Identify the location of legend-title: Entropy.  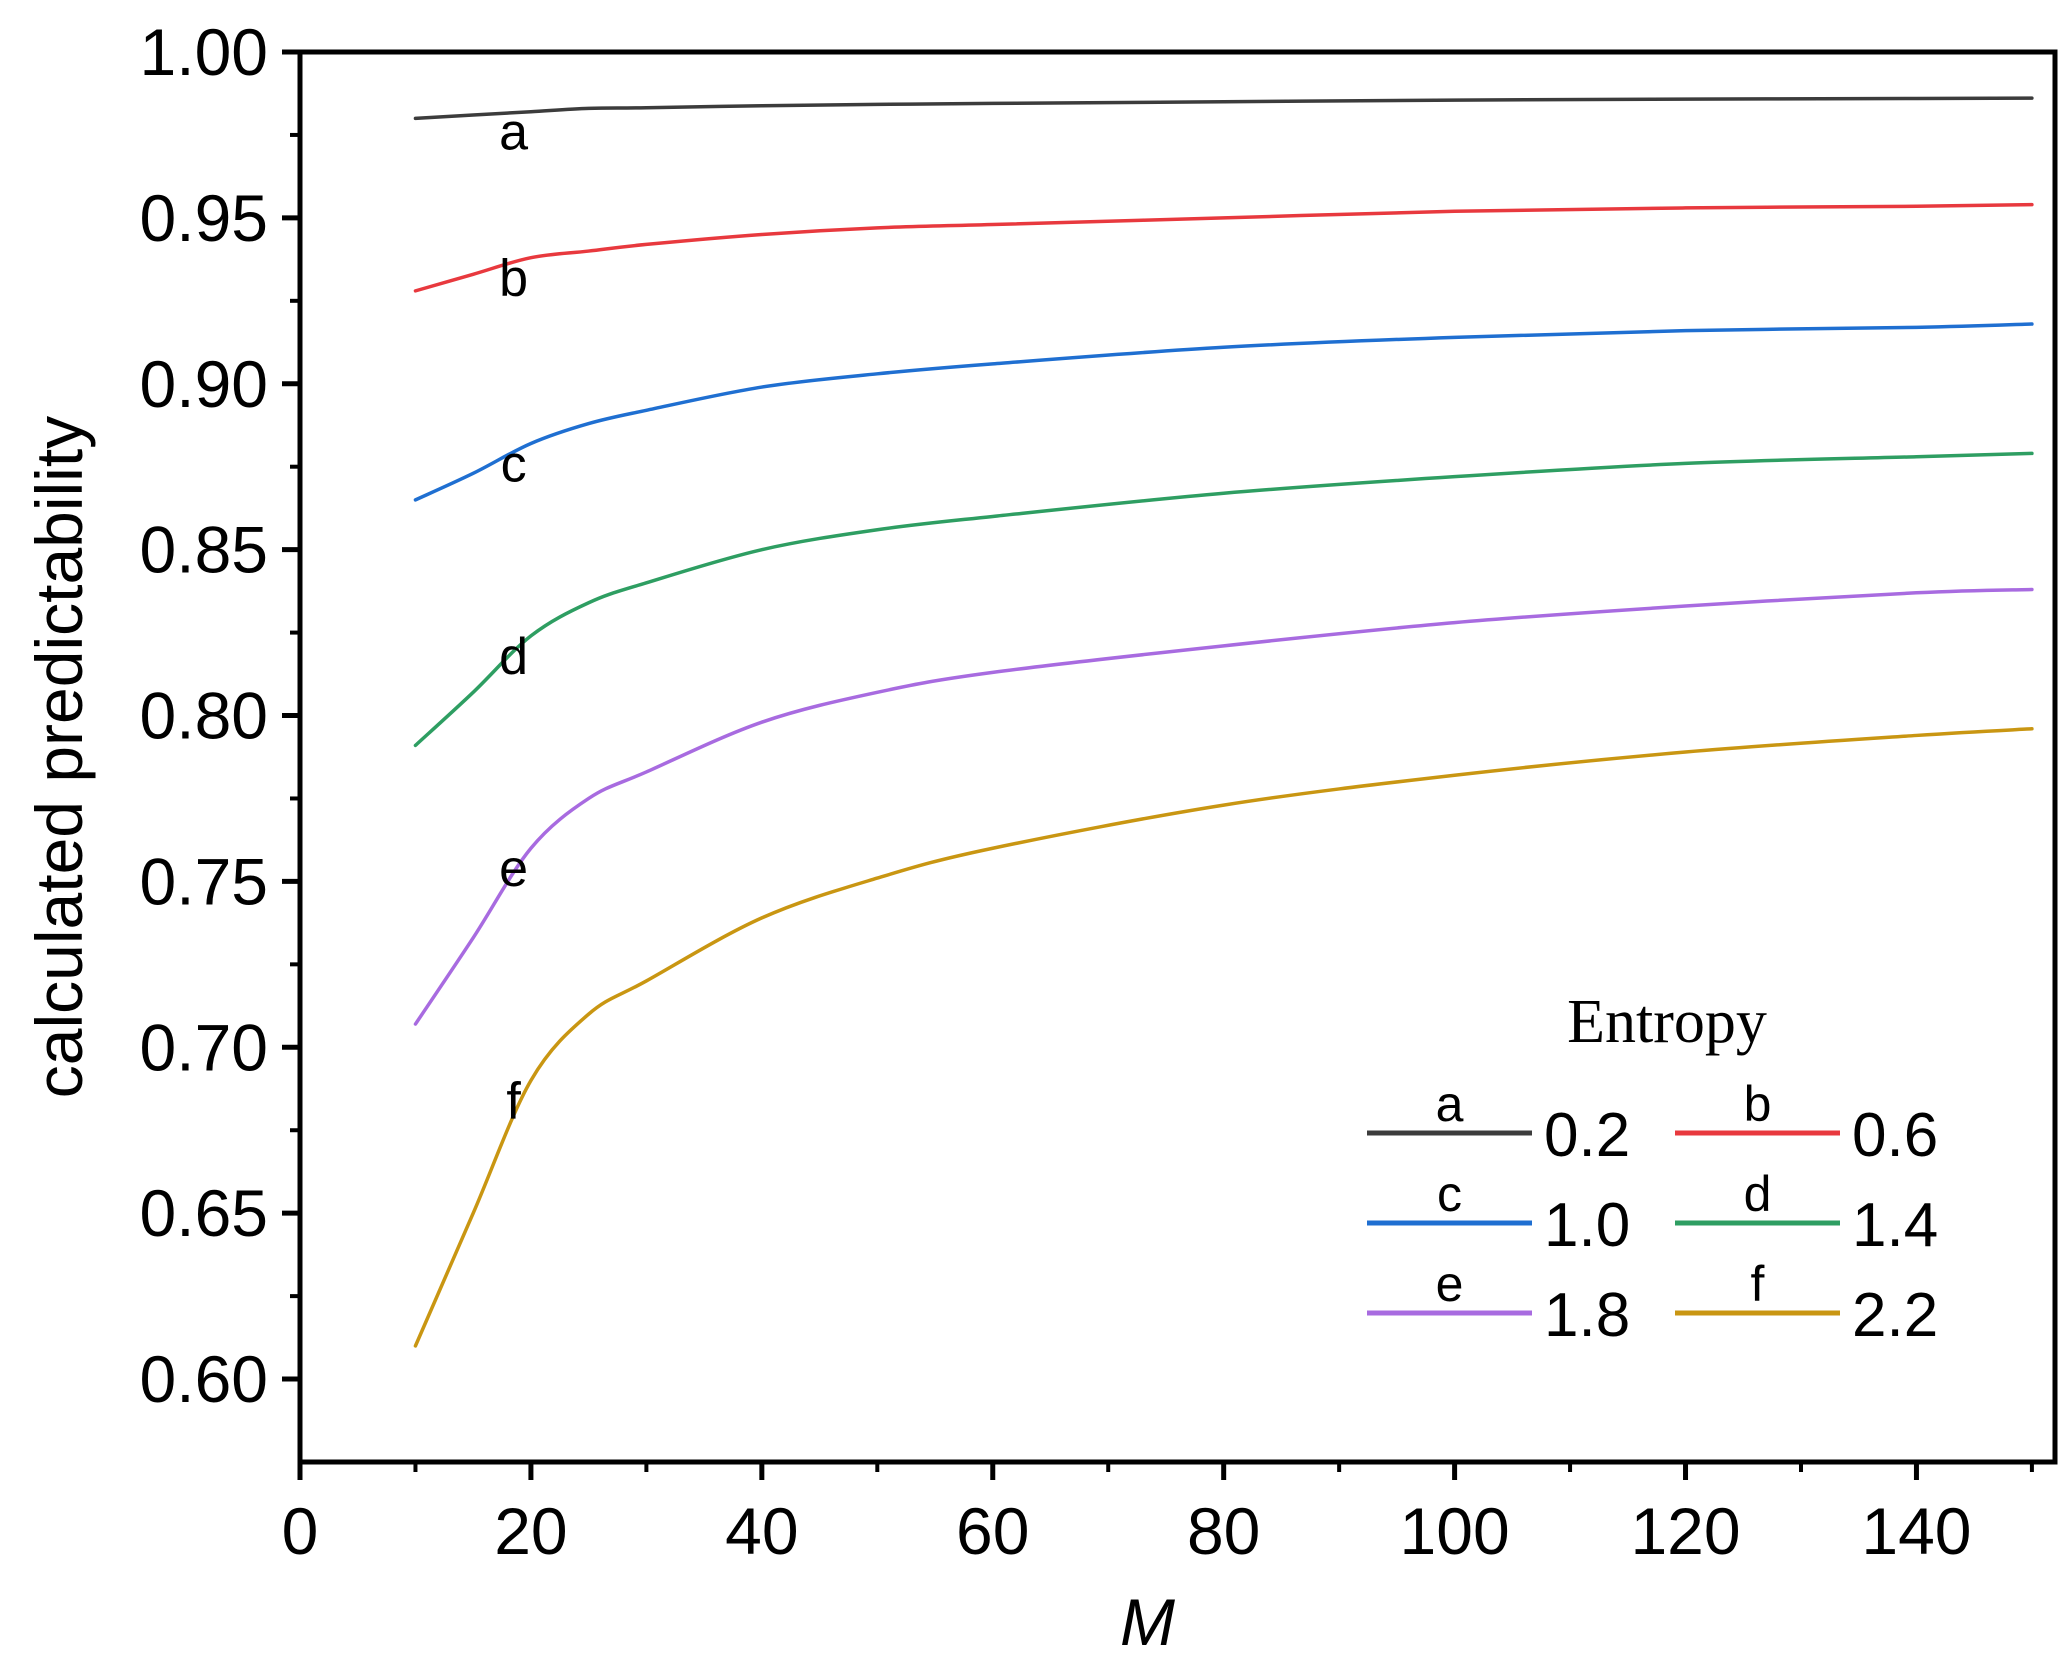
(1667, 1022).